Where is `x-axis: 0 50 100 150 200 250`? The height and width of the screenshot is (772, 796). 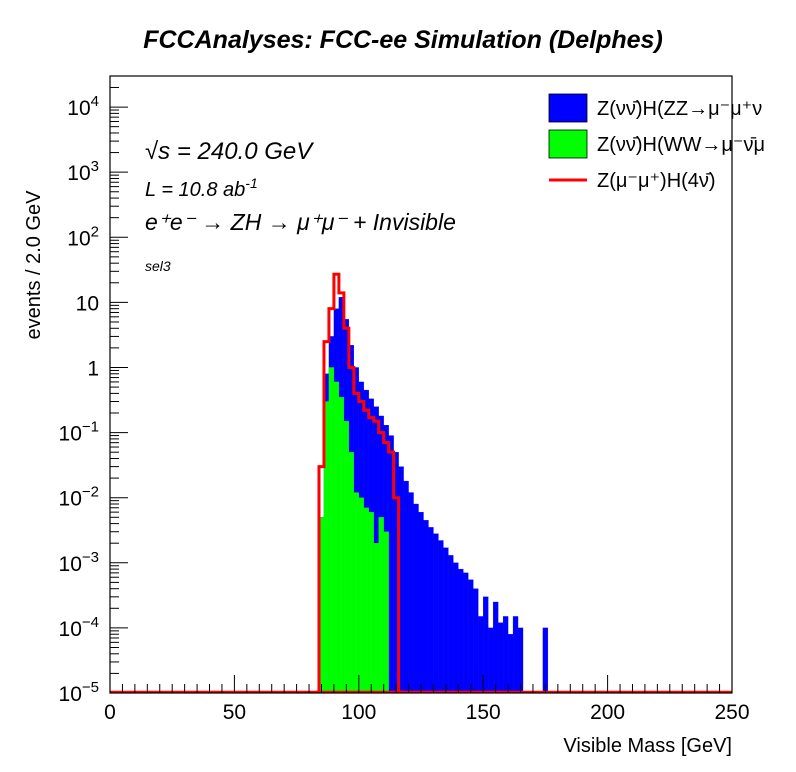 x-axis: 0 50 100 150 200 250 is located at coordinates (427, 699).